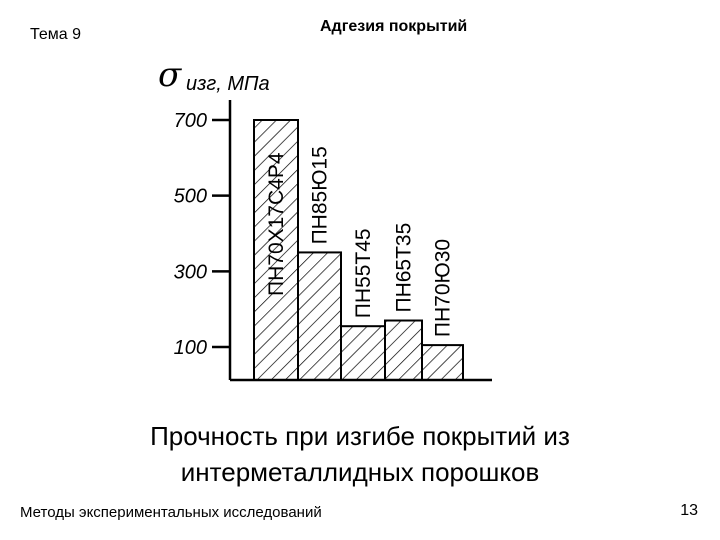  I want to click on y-axis-symbol: σ, so click(170, 75).